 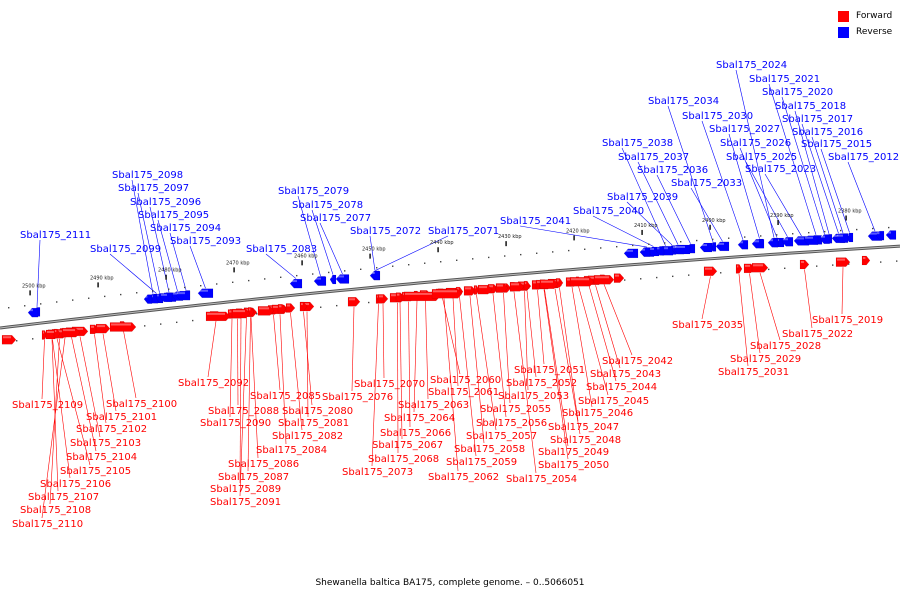 What do you see at coordinates (95, 471) in the screenshot?
I see `forward-gene-label: Sbal175_2105` at bounding box center [95, 471].